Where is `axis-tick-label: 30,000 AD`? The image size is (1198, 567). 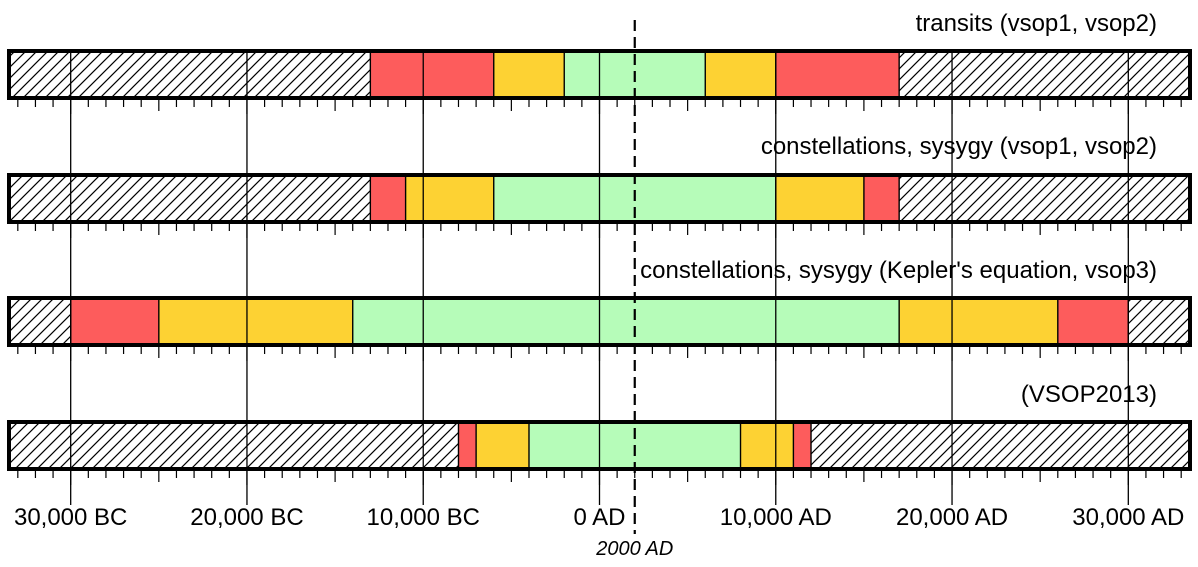
axis-tick-label: 30,000 AD is located at coordinates (1128, 517).